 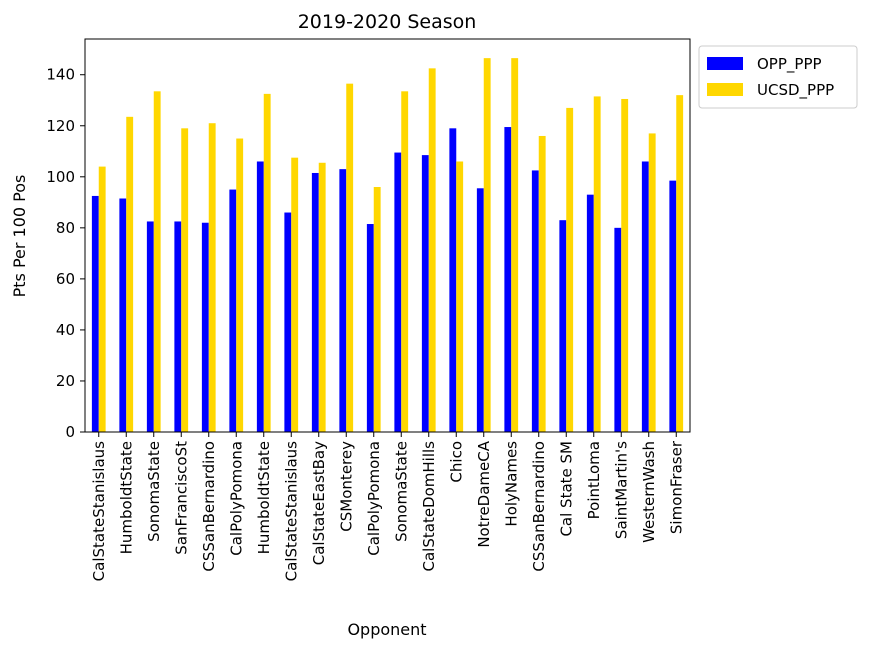 What do you see at coordinates (511, 484) in the screenshot?
I see `x-tick-label: HolyNames` at bounding box center [511, 484].